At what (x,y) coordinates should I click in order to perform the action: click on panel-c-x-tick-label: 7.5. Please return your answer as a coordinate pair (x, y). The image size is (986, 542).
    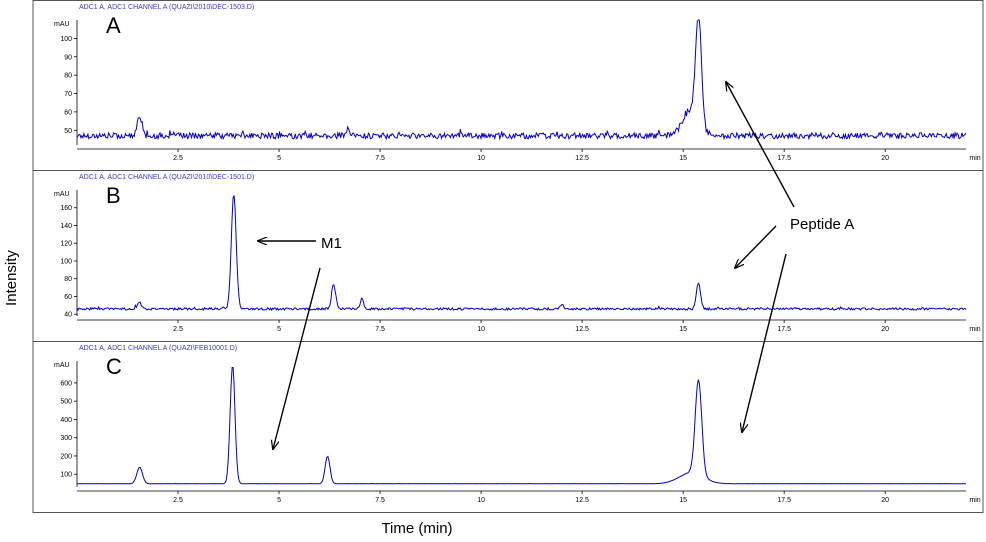
    Looking at the image, I should click on (380, 500).